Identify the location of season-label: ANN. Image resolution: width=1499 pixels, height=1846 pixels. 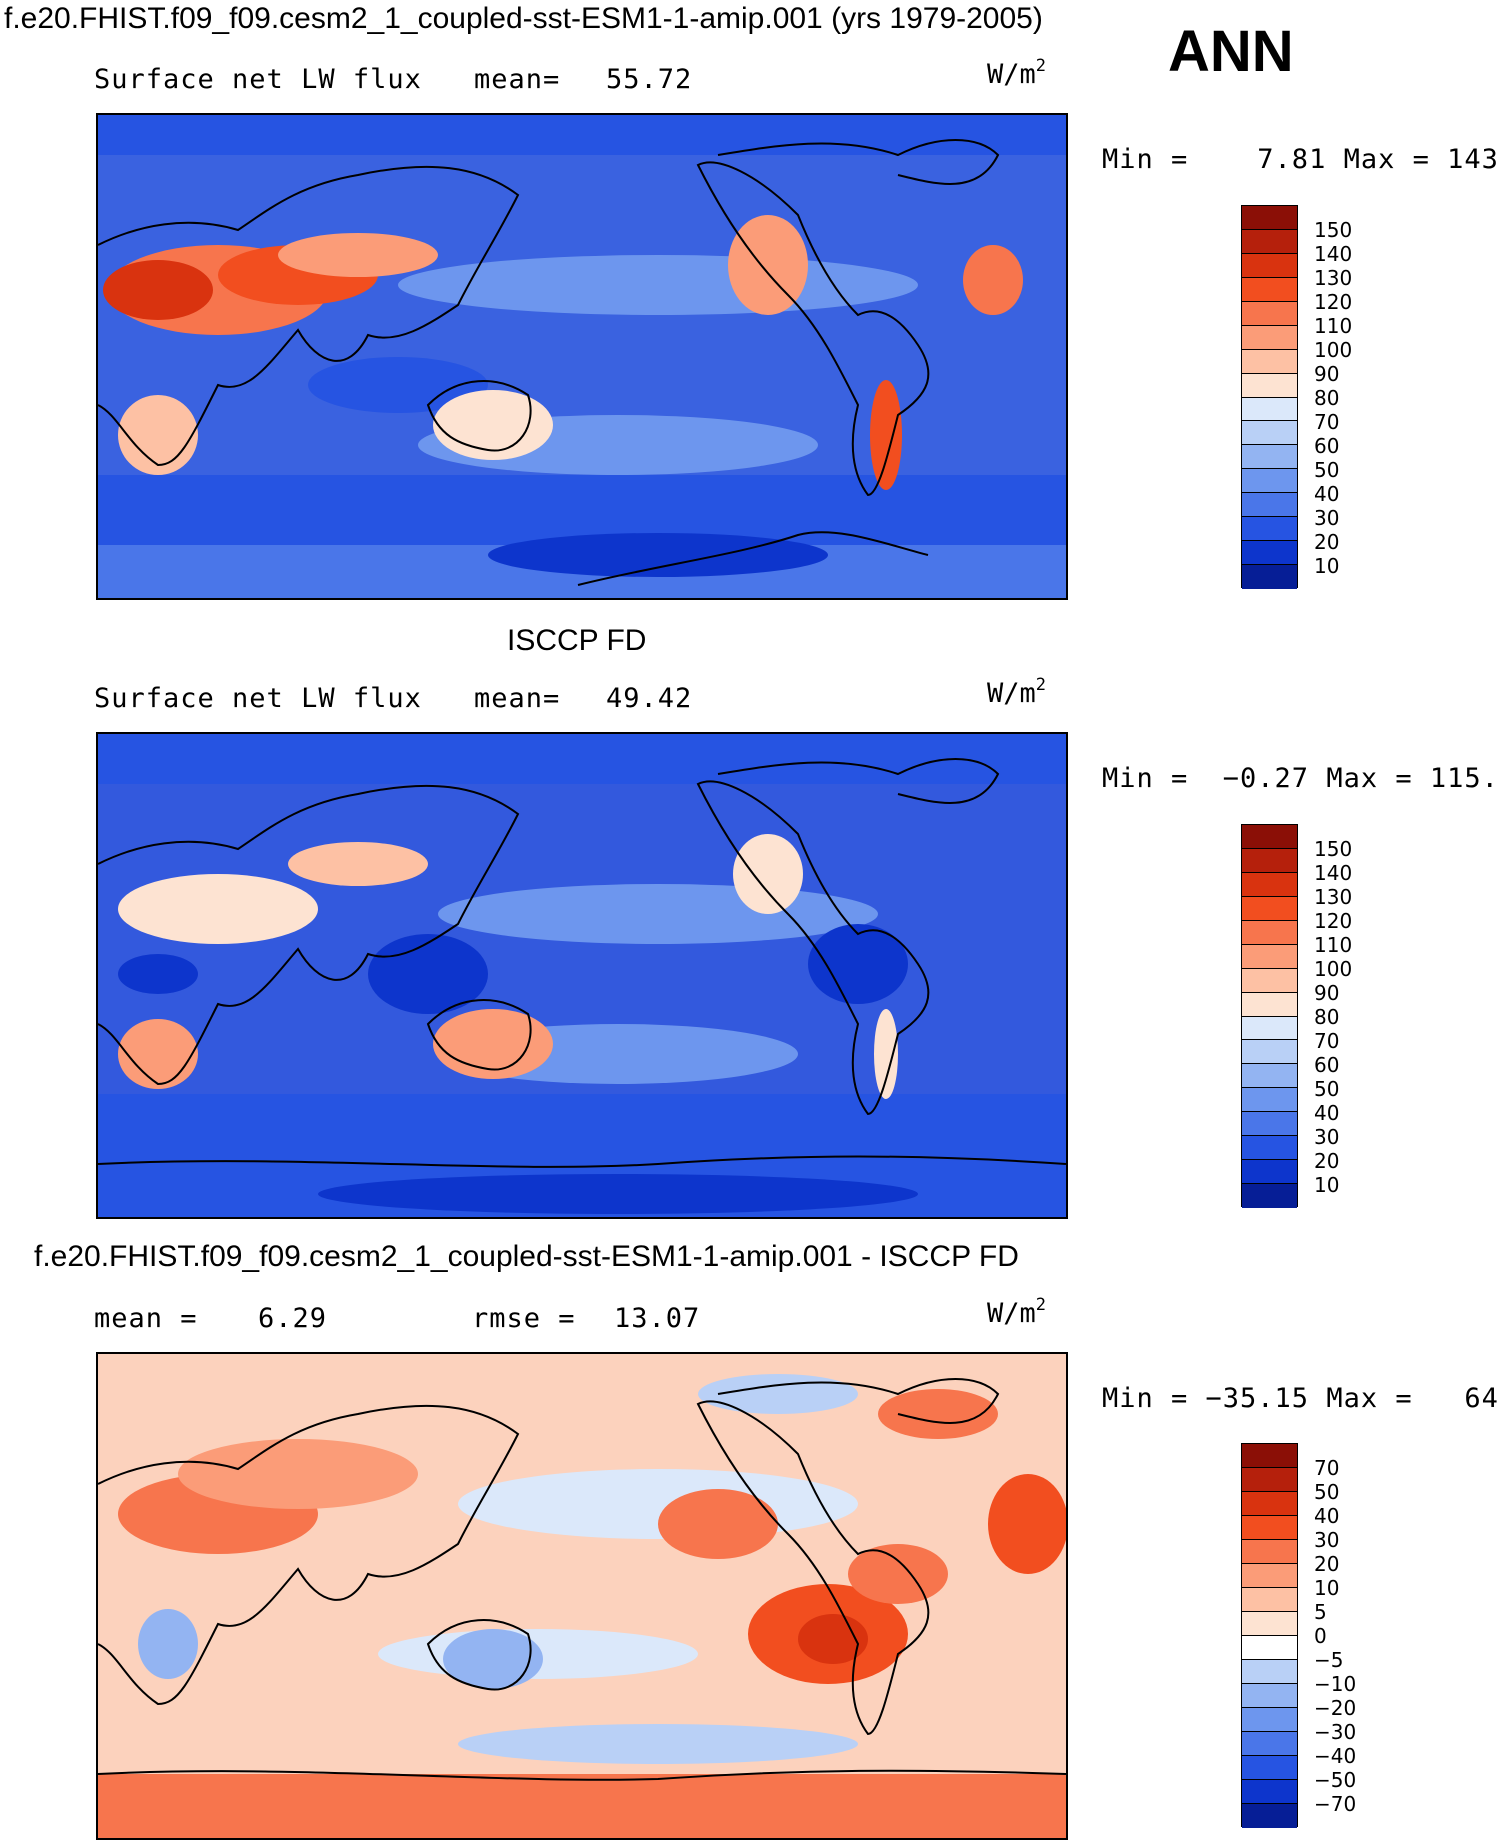
(1231, 51).